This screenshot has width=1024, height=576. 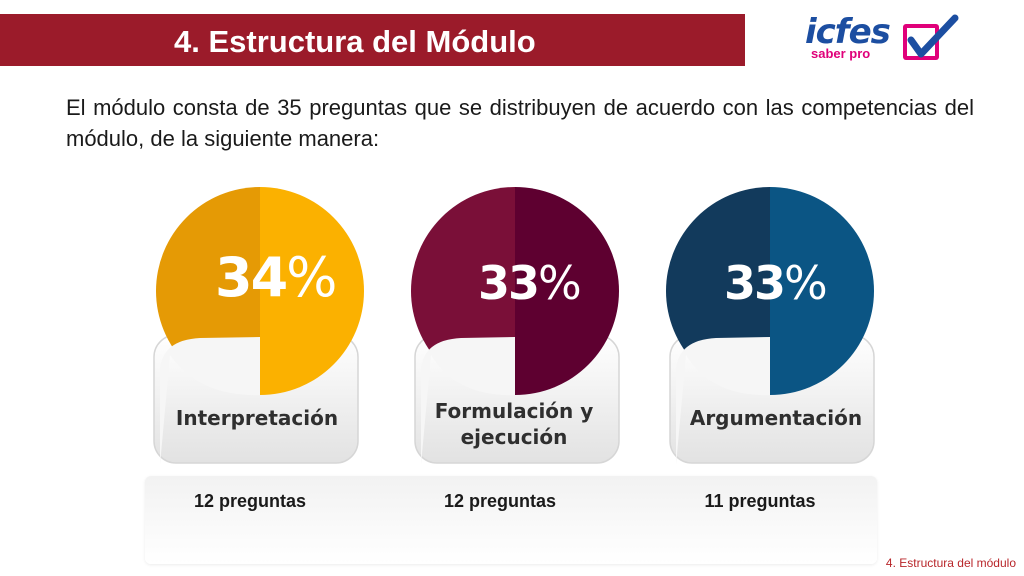 What do you see at coordinates (776, 418) in the screenshot?
I see `label-argumentacion: Argumentación` at bounding box center [776, 418].